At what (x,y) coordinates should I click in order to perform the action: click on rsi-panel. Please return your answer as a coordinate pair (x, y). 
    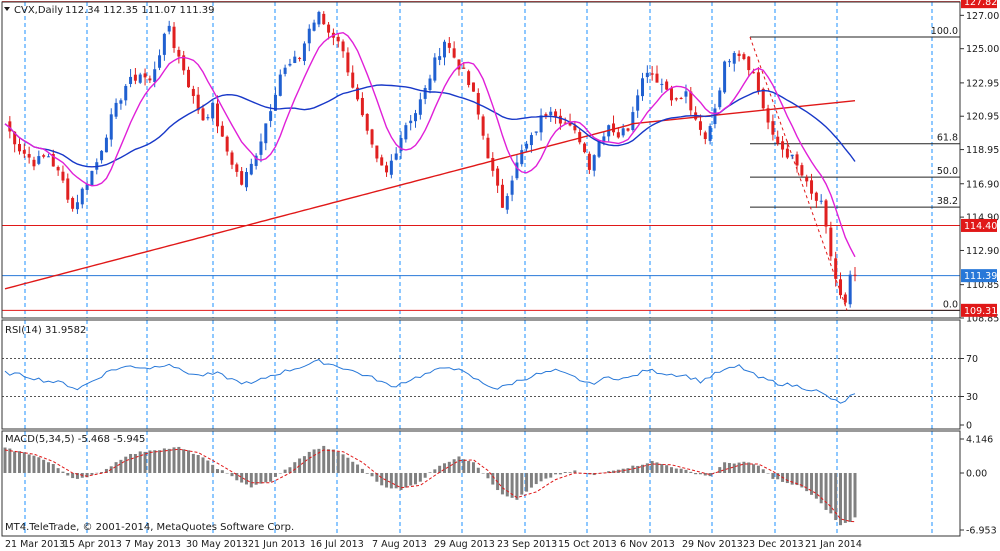
    Looking at the image, I should click on (481, 381).